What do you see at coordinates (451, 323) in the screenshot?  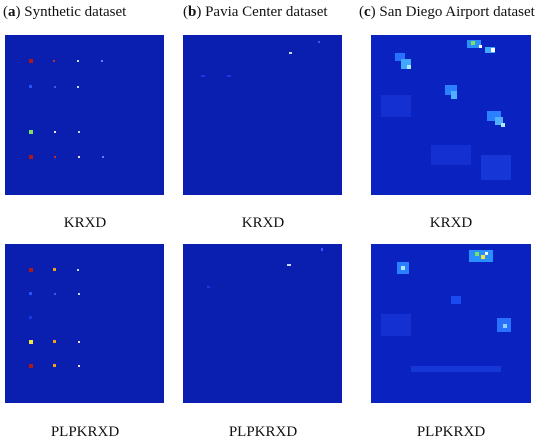 I see `panel-san-diego-plpkrxd` at bounding box center [451, 323].